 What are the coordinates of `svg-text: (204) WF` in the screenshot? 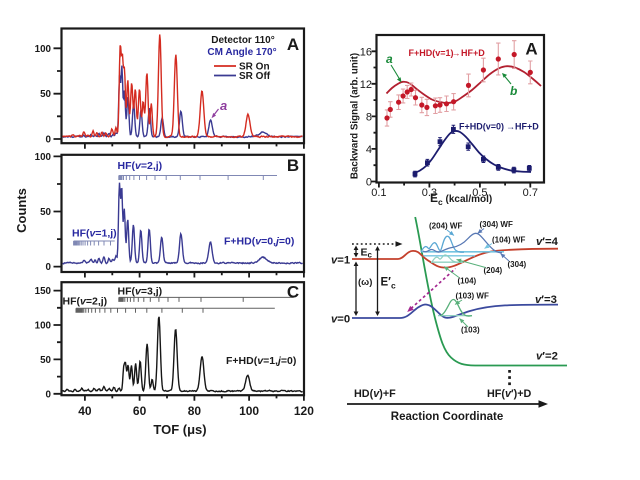 It's located at (445, 226).